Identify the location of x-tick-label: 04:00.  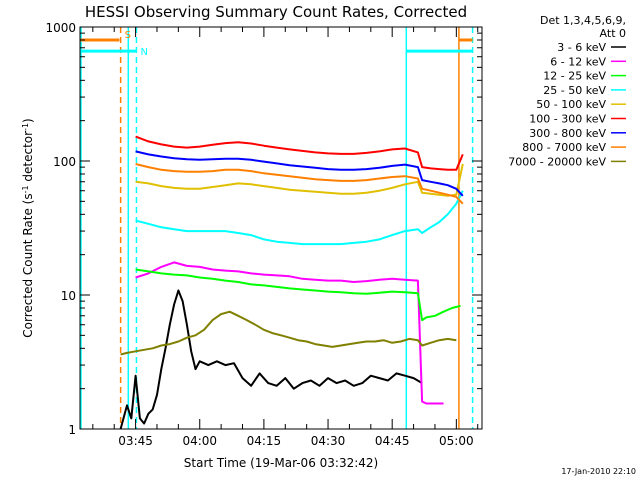
(199, 441).